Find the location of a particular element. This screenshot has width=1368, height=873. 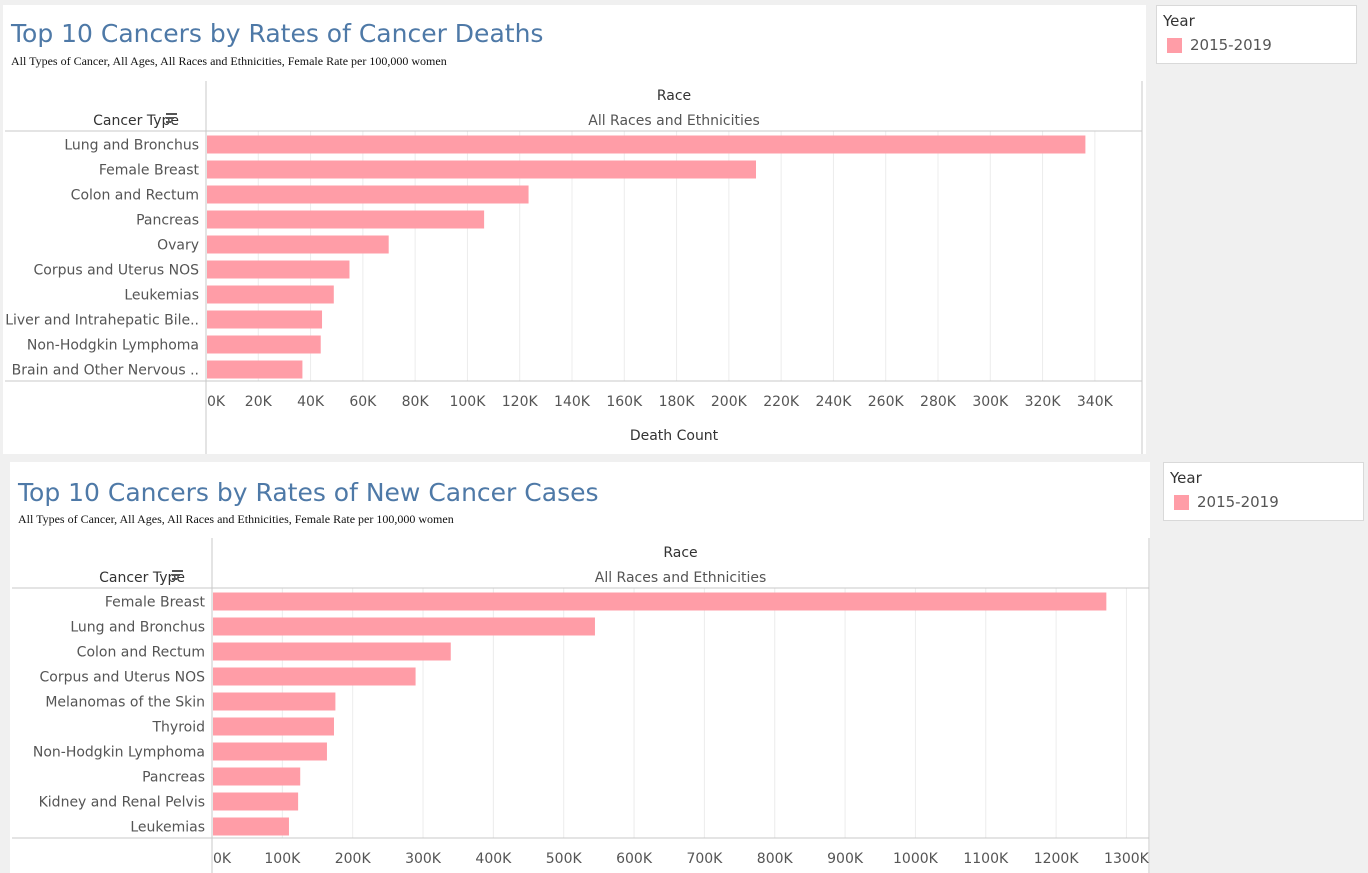

row-header-cancer-type: Cancer Type is located at coordinates (136, 121).